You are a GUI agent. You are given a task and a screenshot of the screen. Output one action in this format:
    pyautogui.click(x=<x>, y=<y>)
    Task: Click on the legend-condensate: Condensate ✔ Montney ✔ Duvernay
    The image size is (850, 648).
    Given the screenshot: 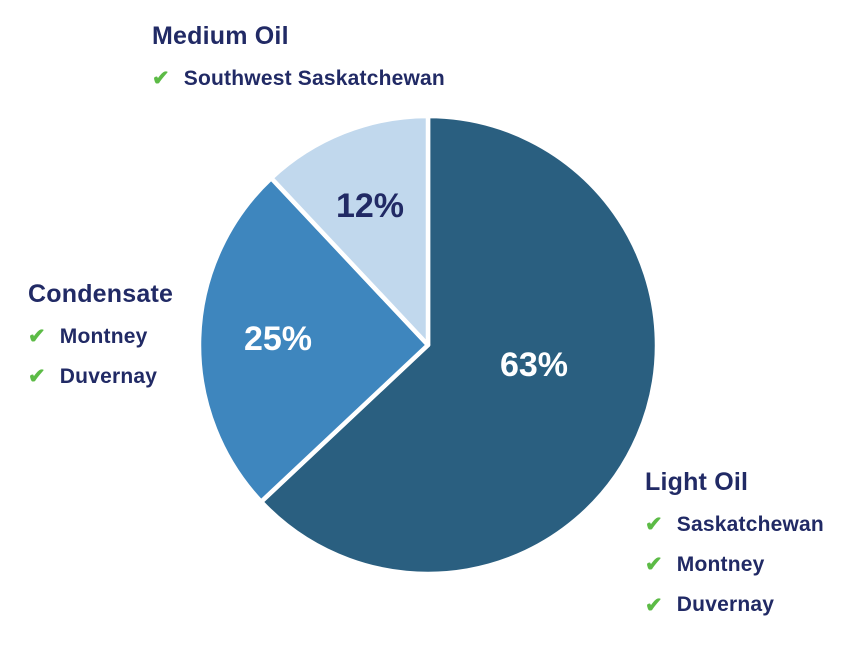 What is the action you would take?
    pyautogui.click(x=100, y=334)
    